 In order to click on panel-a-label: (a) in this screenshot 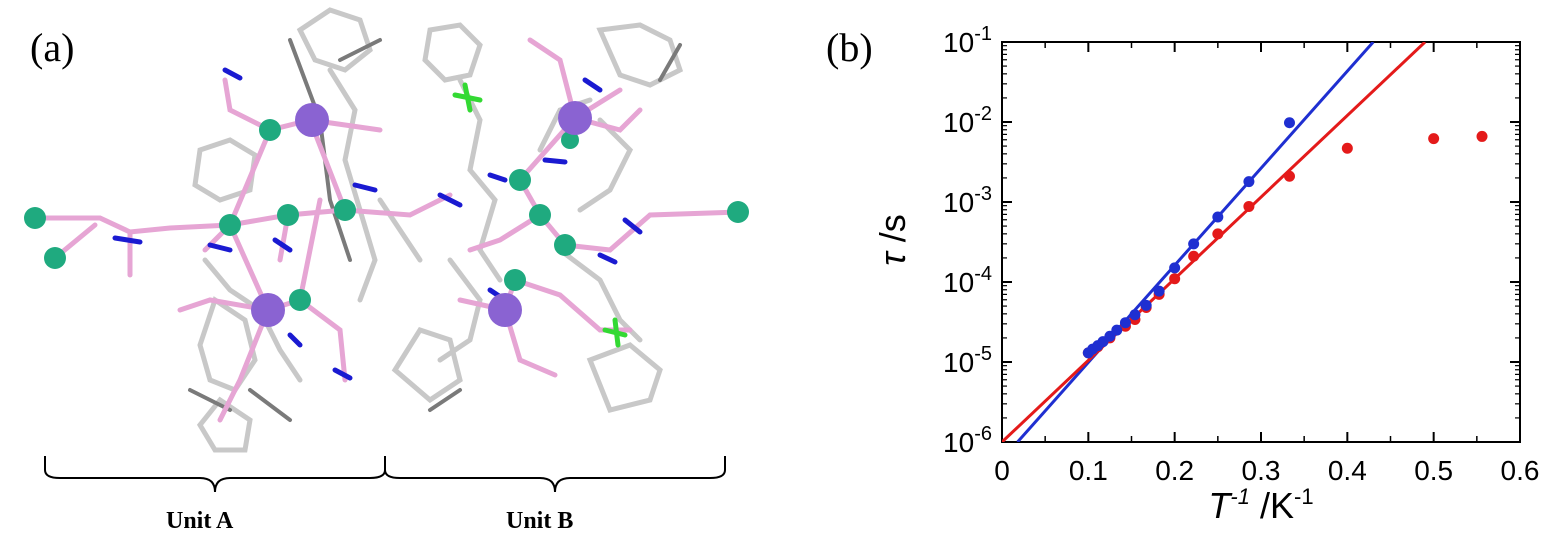, I will do `click(52, 47)`.